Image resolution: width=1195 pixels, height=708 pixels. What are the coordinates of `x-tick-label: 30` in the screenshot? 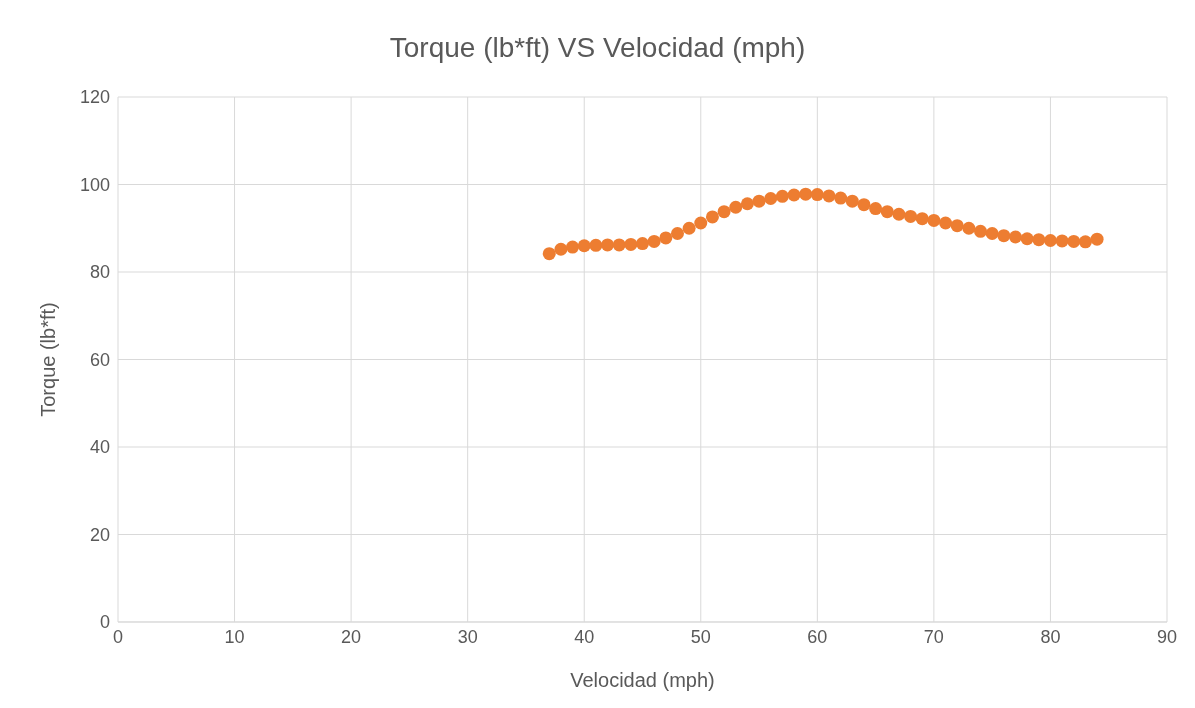 It's located at (467, 636).